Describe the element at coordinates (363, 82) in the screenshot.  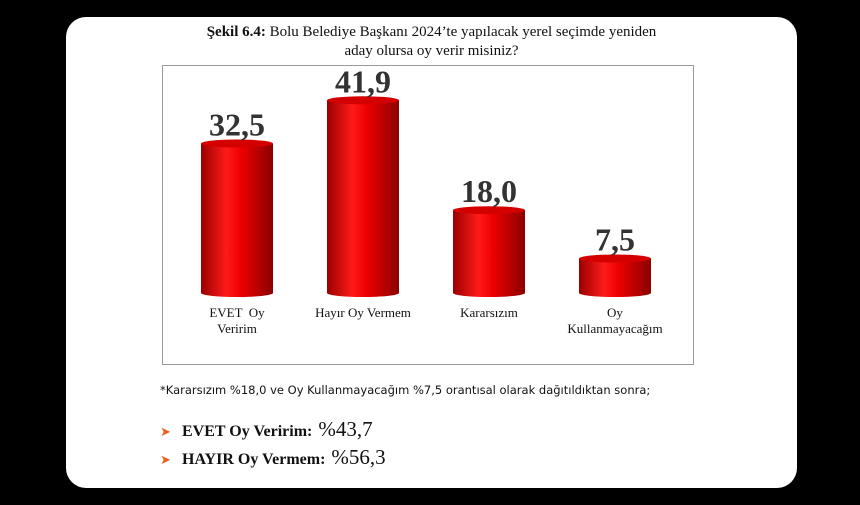
I see `data-label: 41,9` at that location.